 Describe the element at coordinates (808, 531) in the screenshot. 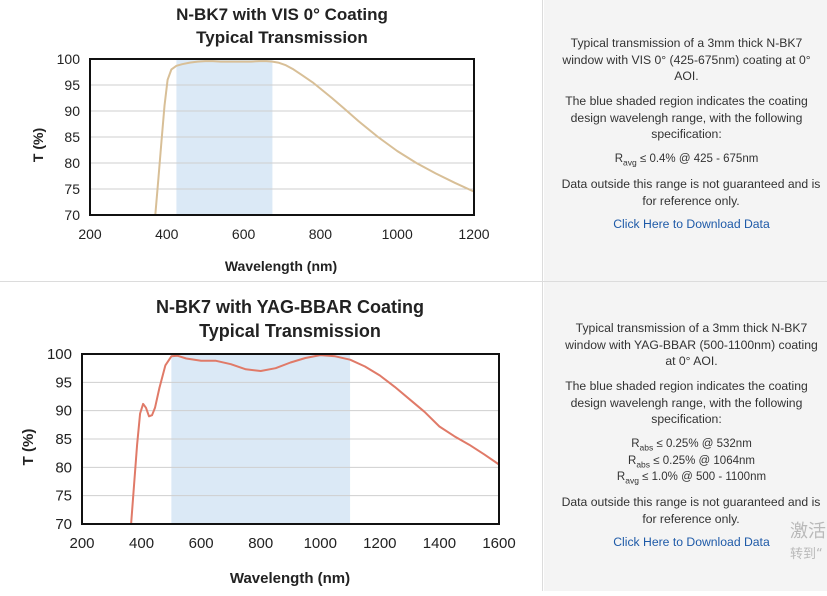

I see `watermark-line-1: 激活` at that location.